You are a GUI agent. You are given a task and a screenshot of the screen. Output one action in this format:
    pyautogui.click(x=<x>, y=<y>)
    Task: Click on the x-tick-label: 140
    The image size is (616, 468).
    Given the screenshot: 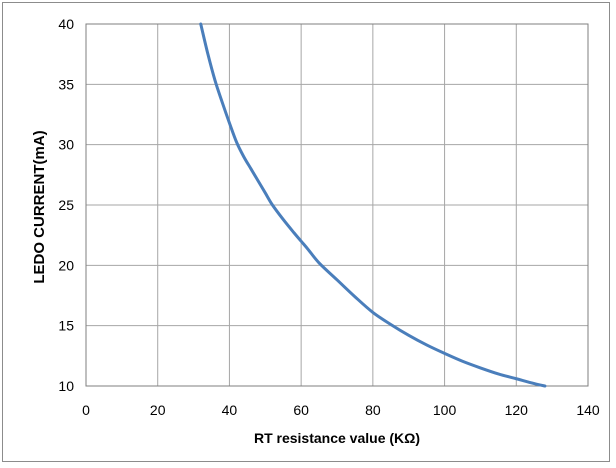 What is the action you would take?
    pyautogui.click(x=588, y=410)
    